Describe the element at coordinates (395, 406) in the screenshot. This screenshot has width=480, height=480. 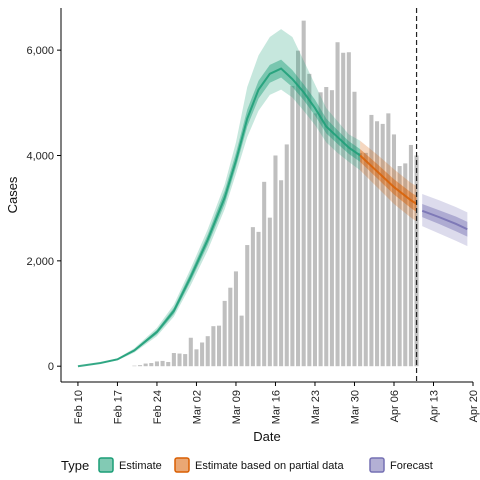
I see `x-tick-label: Apr 06` at that location.